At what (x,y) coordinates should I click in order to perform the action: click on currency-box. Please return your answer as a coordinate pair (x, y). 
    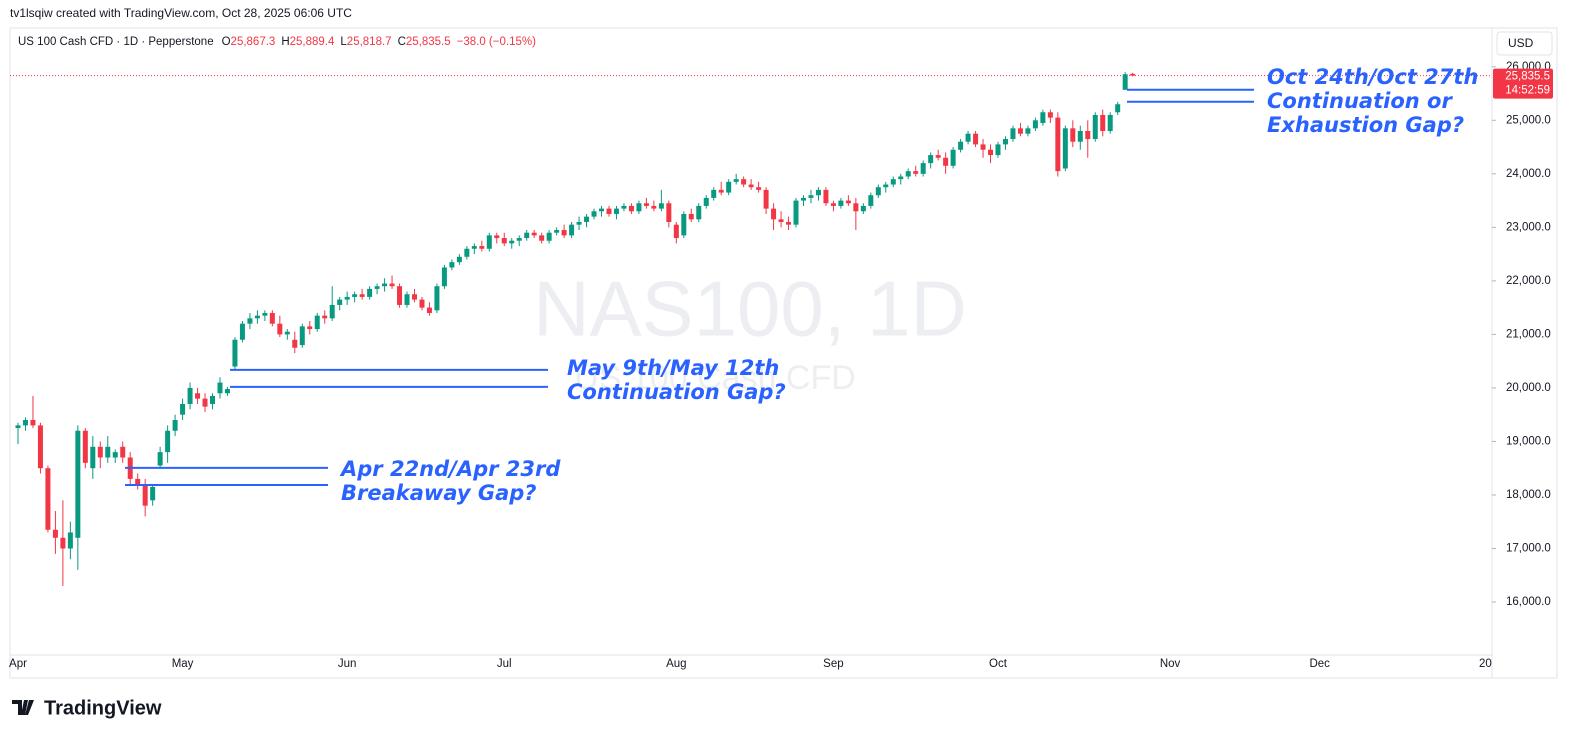
    Looking at the image, I should click on (1524, 43).